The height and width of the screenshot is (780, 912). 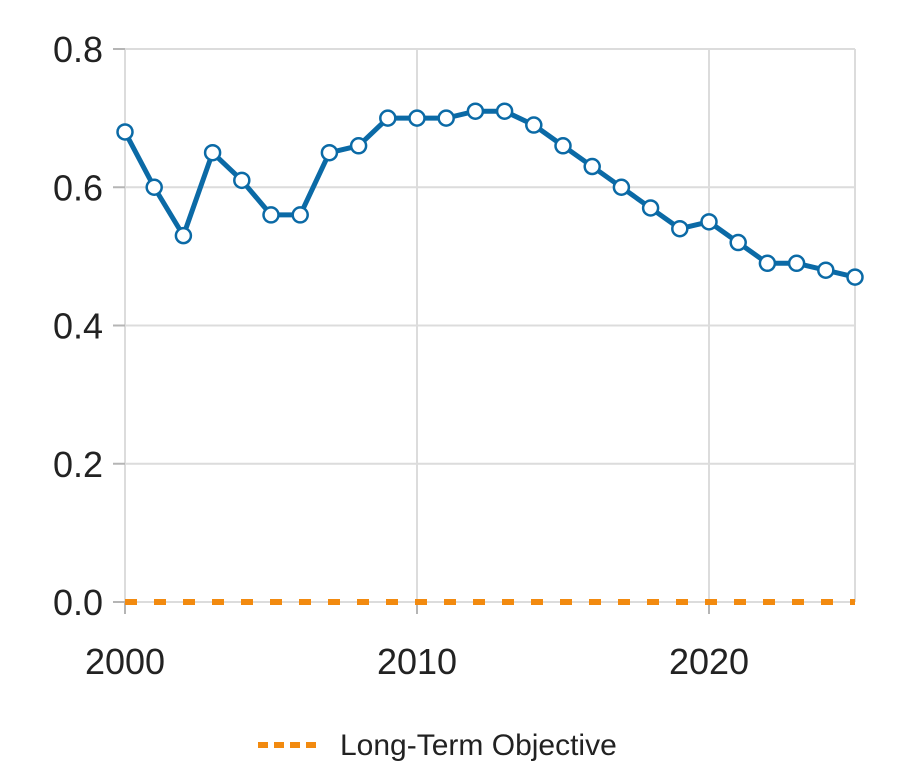 What do you see at coordinates (78, 464) in the screenshot?
I see `y-tick-label: 0.2` at bounding box center [78, 464].